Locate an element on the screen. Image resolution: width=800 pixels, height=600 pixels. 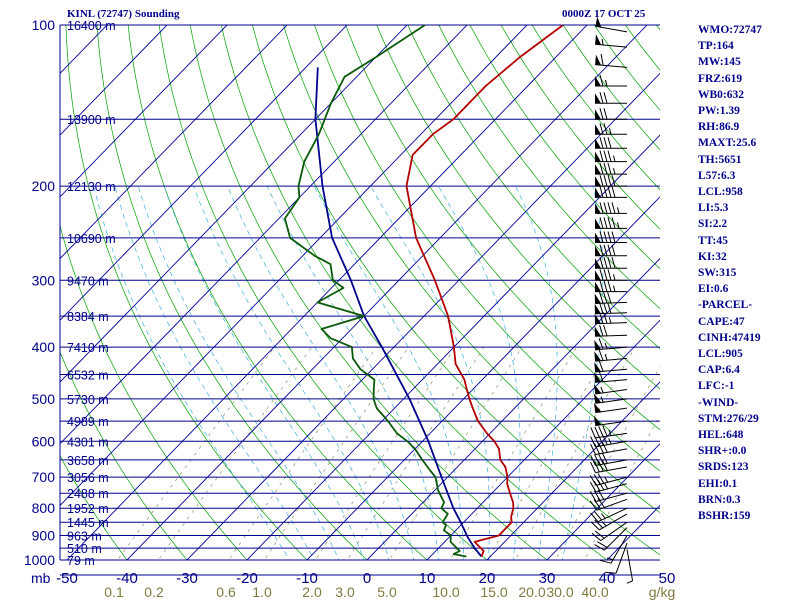
index-item: BSHR:159 is located at coordinates (724, 516).